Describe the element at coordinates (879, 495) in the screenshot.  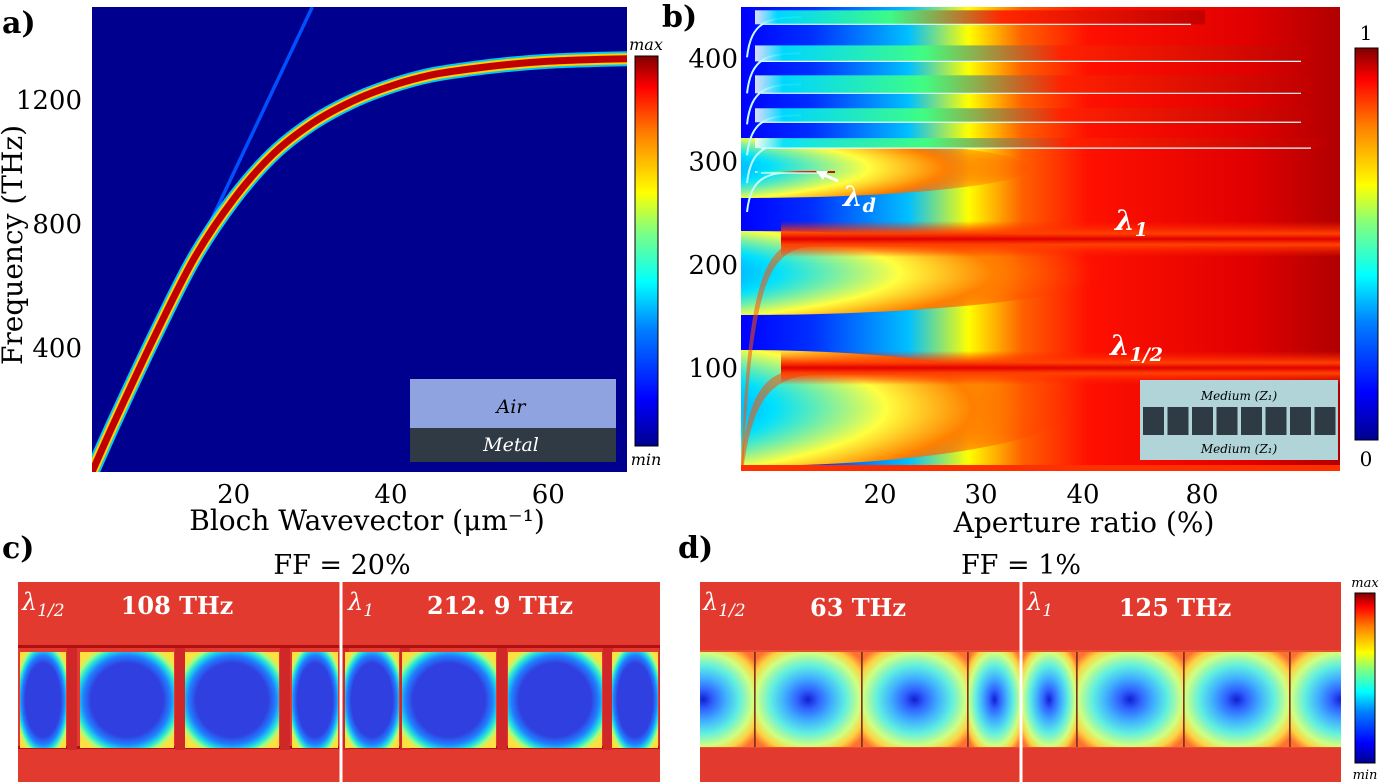
I see `panel-b-xtick-label: 20` at that location.